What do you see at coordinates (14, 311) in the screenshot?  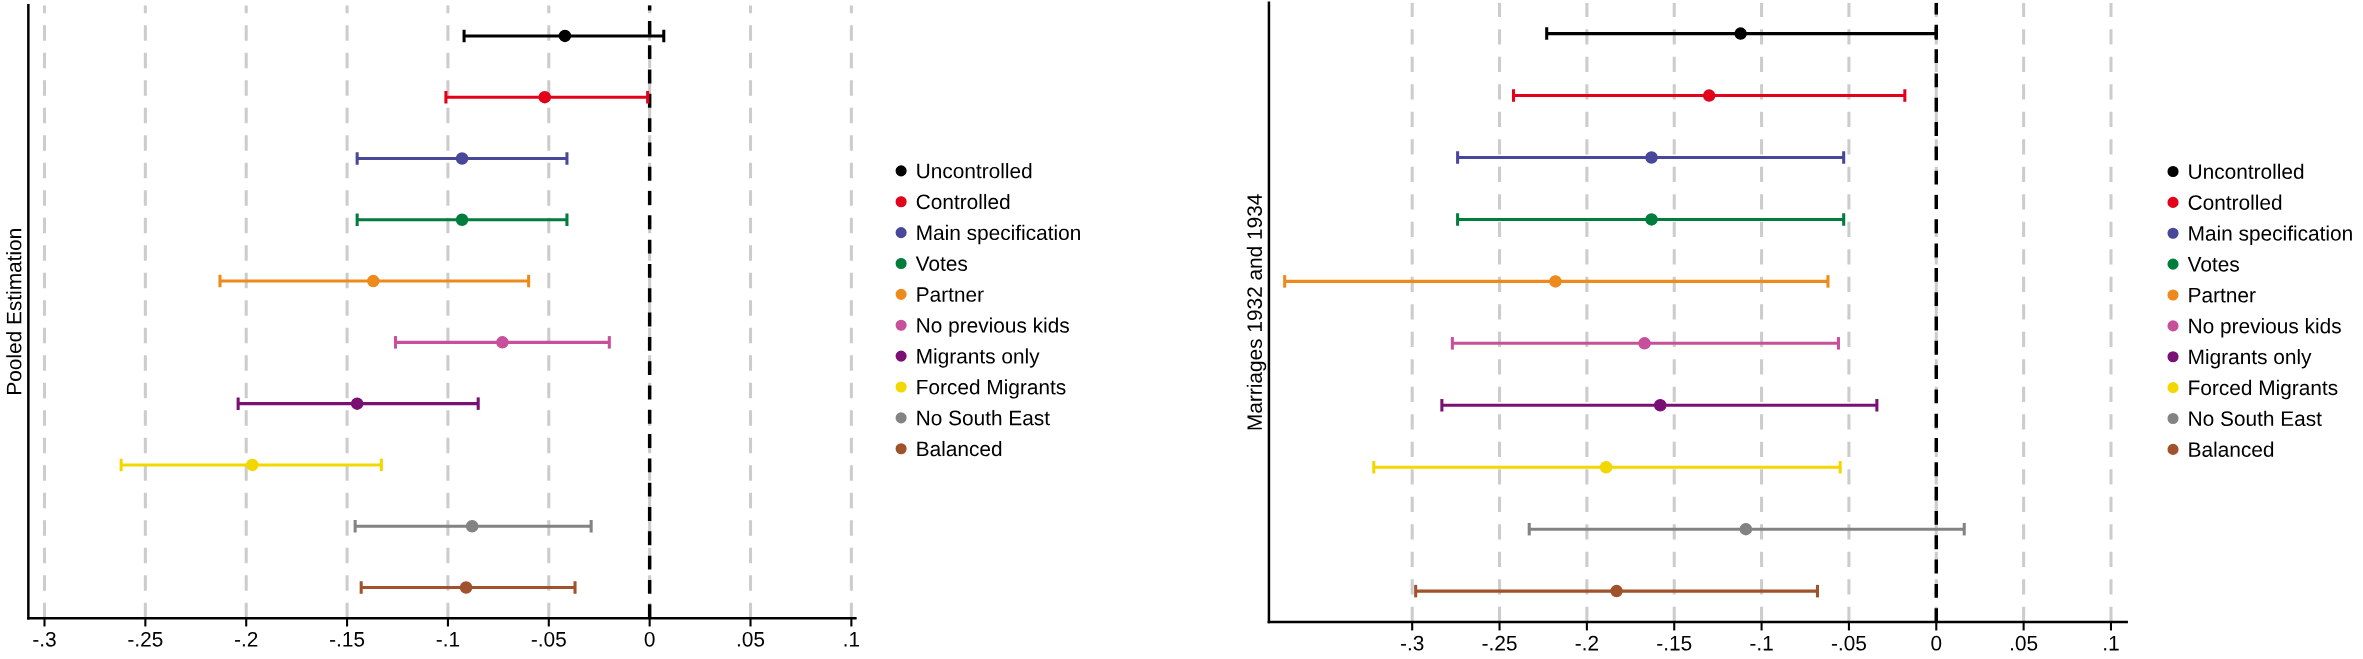 I see `y-axis-title: Pooled Estimation` at bounding box center [14, 311].